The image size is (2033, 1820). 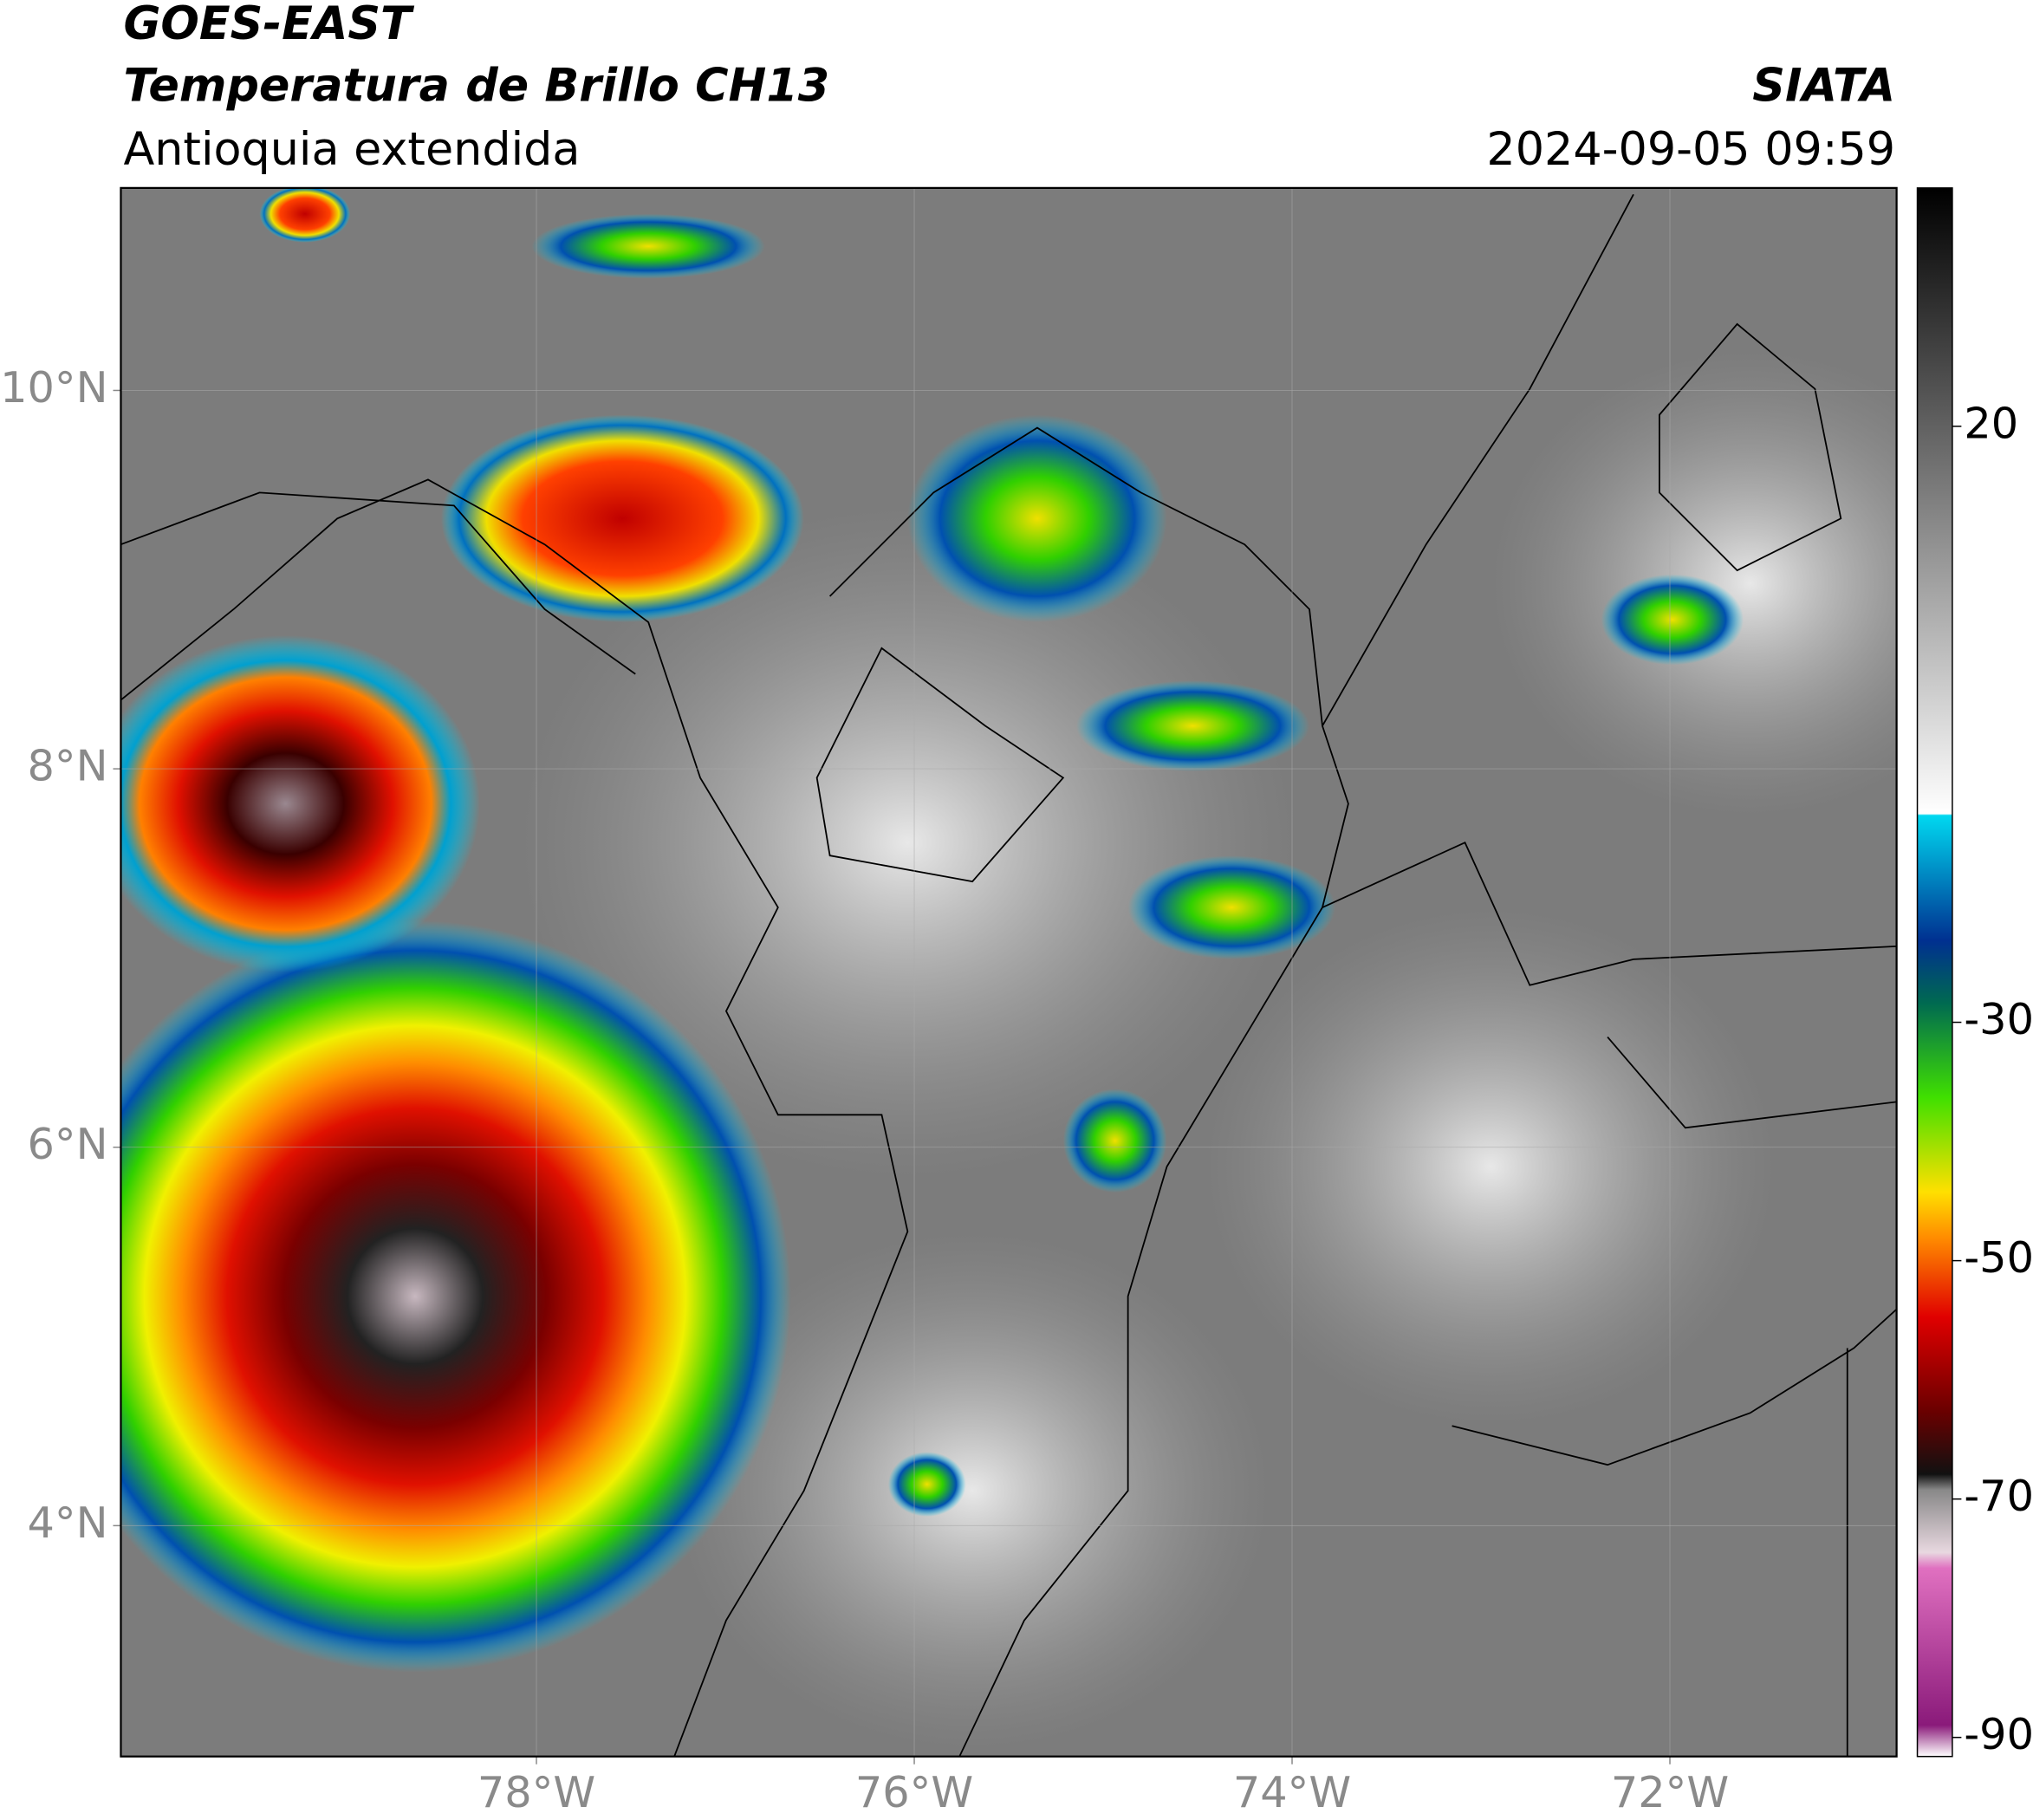 What do you see at coordinates (536, 1792) in the screenshot?
I see `lon-label: 78°W` at bounding box center [536, 1792].